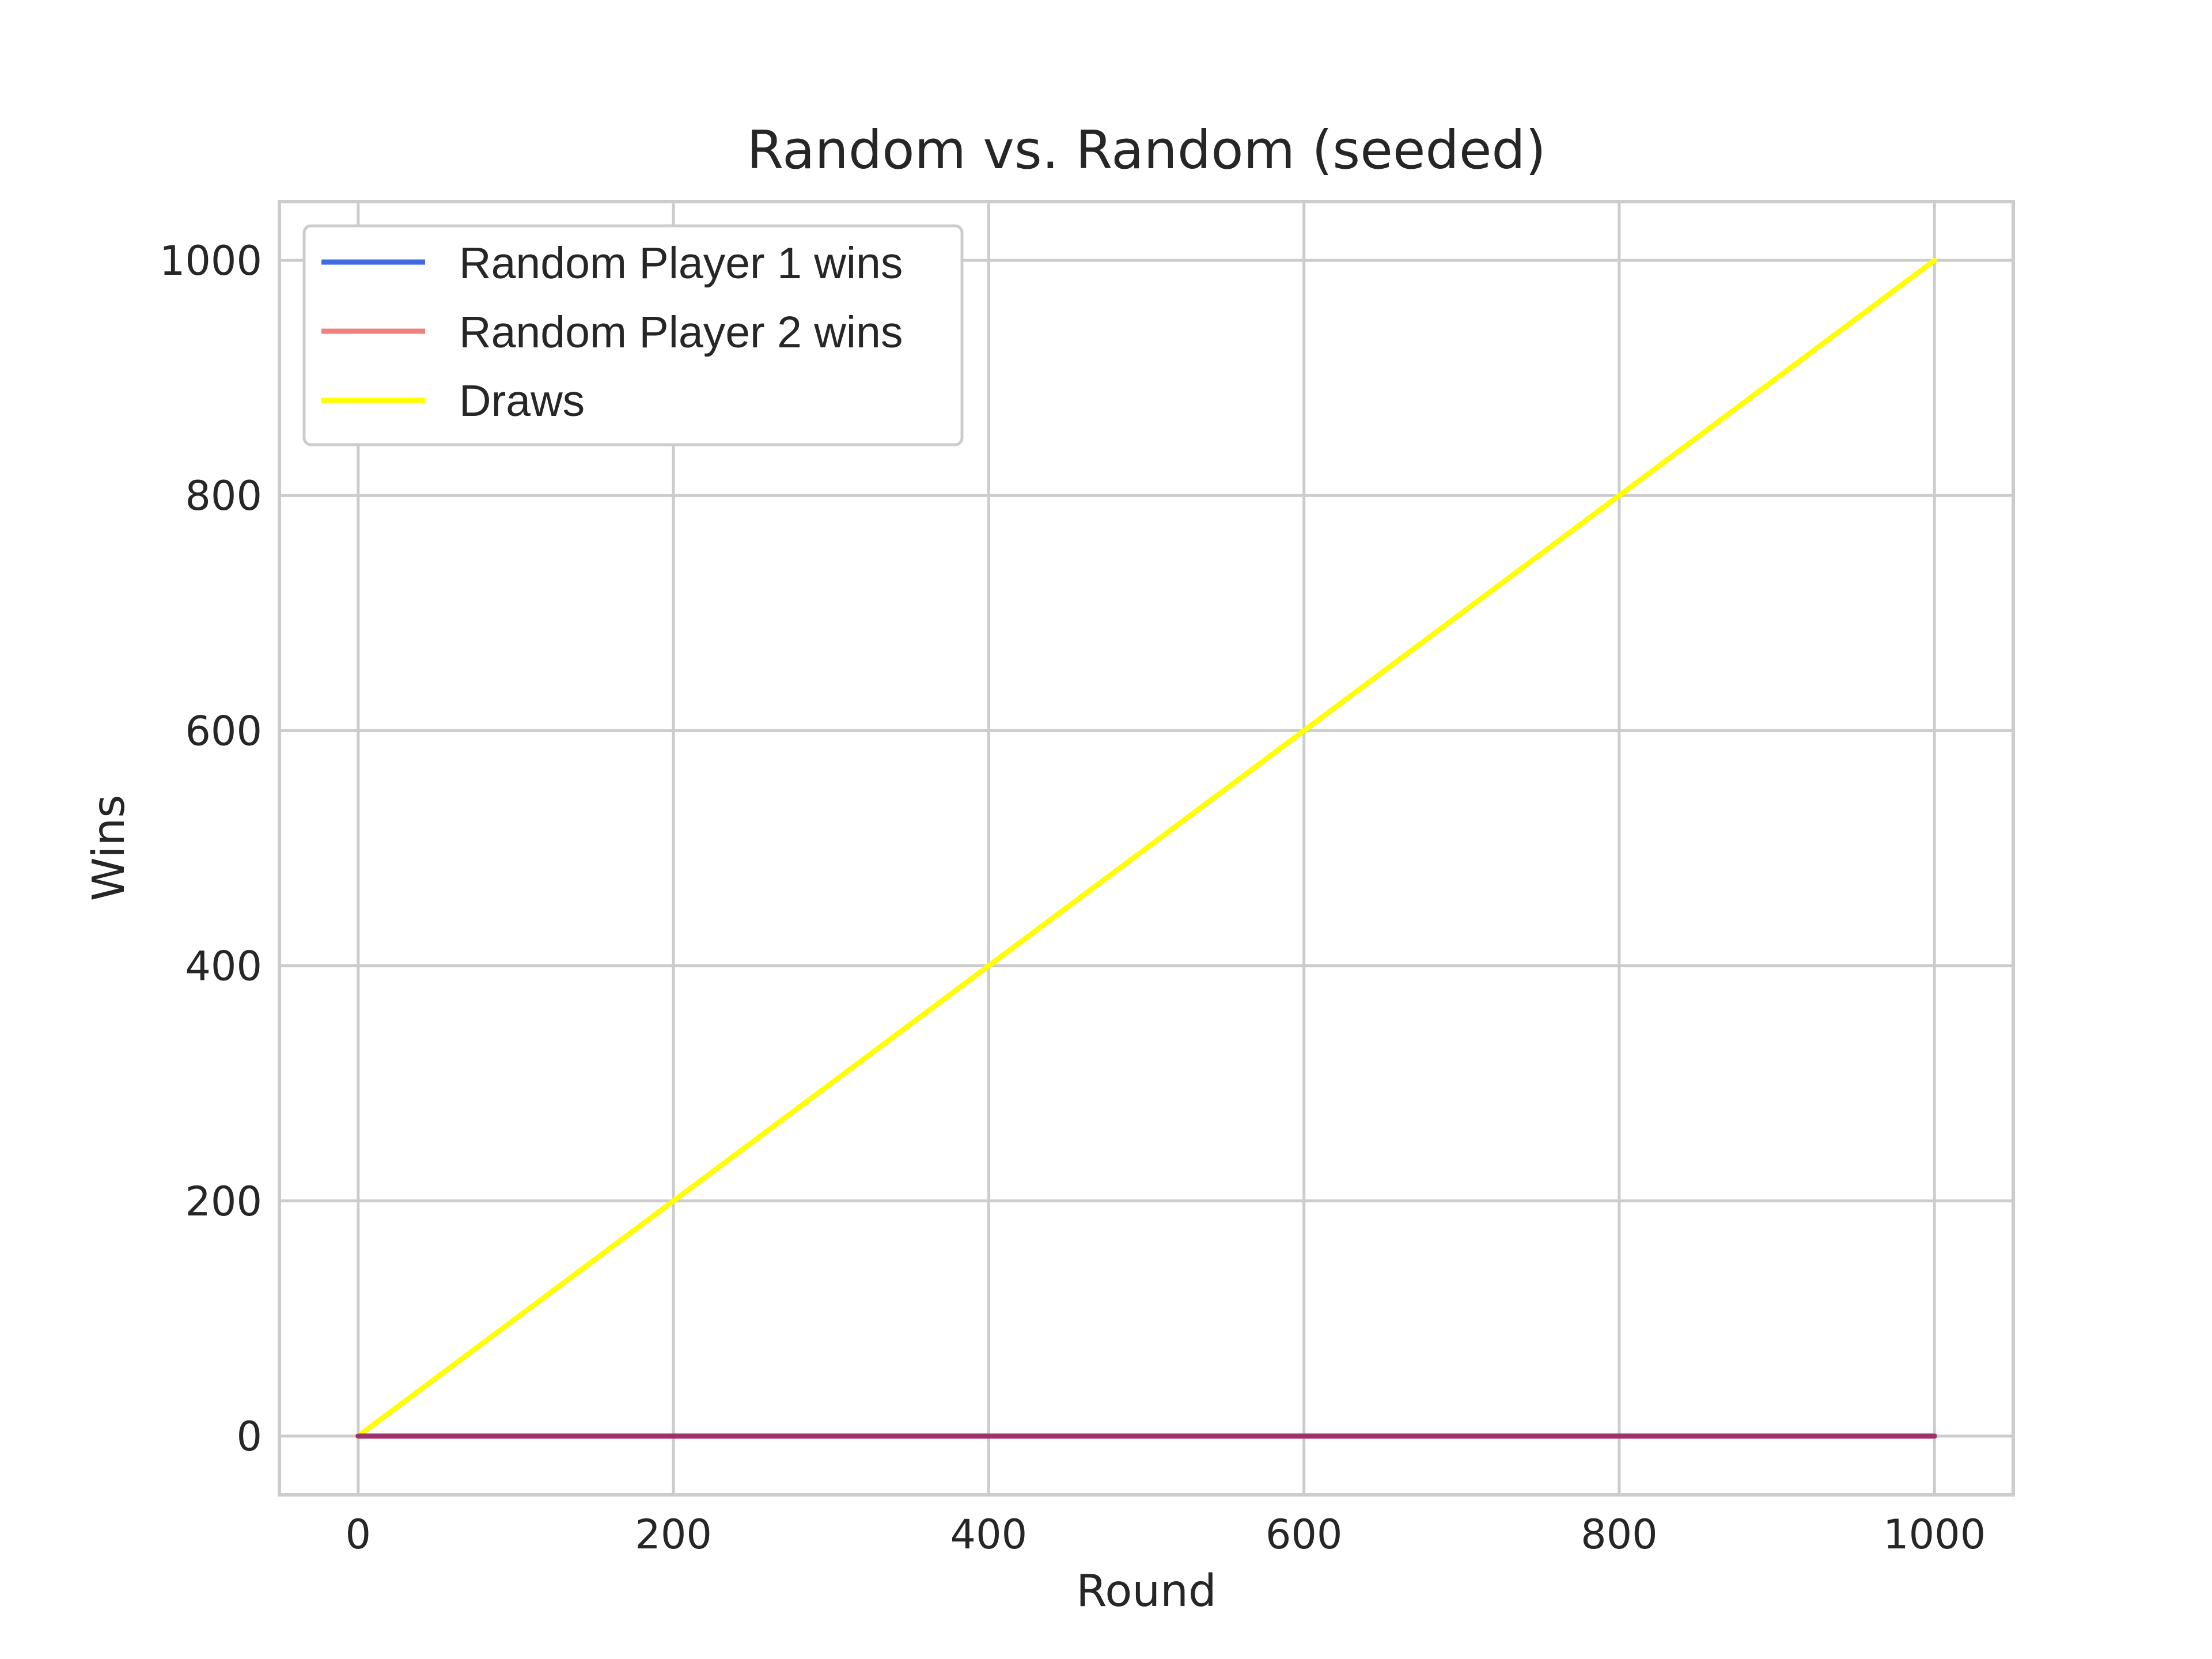 This screenshot has height=1659, width=2212. What do you see at coordinates (681, 263) in the screenshot?
I see `legend-label-player1: Random Player 1 wins` at bounding box center [681, 263].